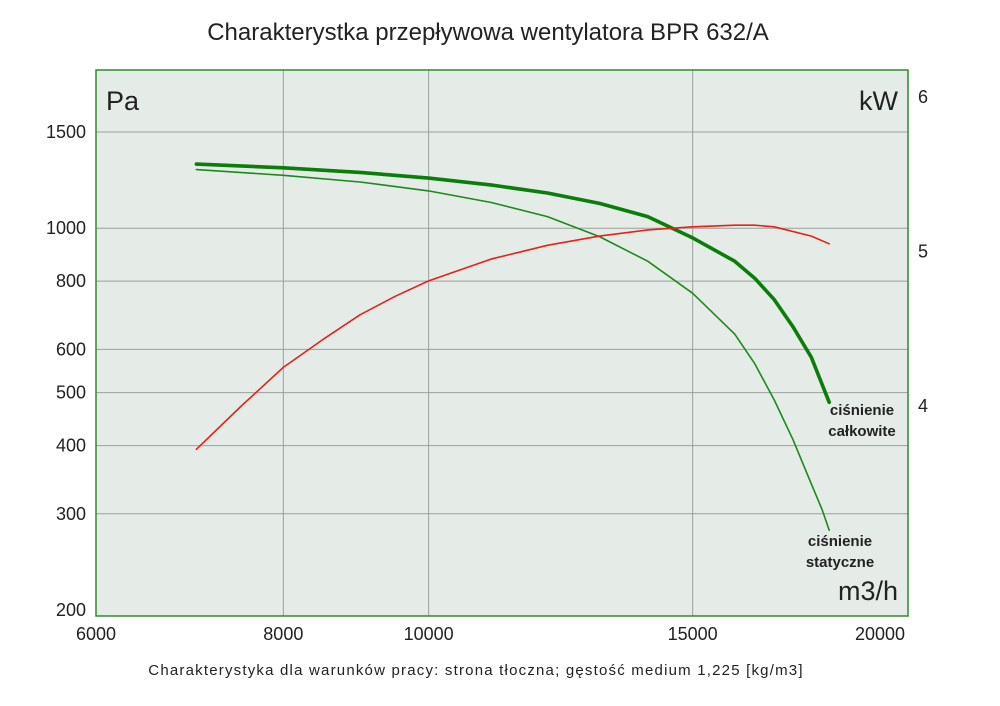 The width and height of the screenshot is (1000, 706). I want to click on total-pressure-label-line2: całkowite, so click(862, 431).